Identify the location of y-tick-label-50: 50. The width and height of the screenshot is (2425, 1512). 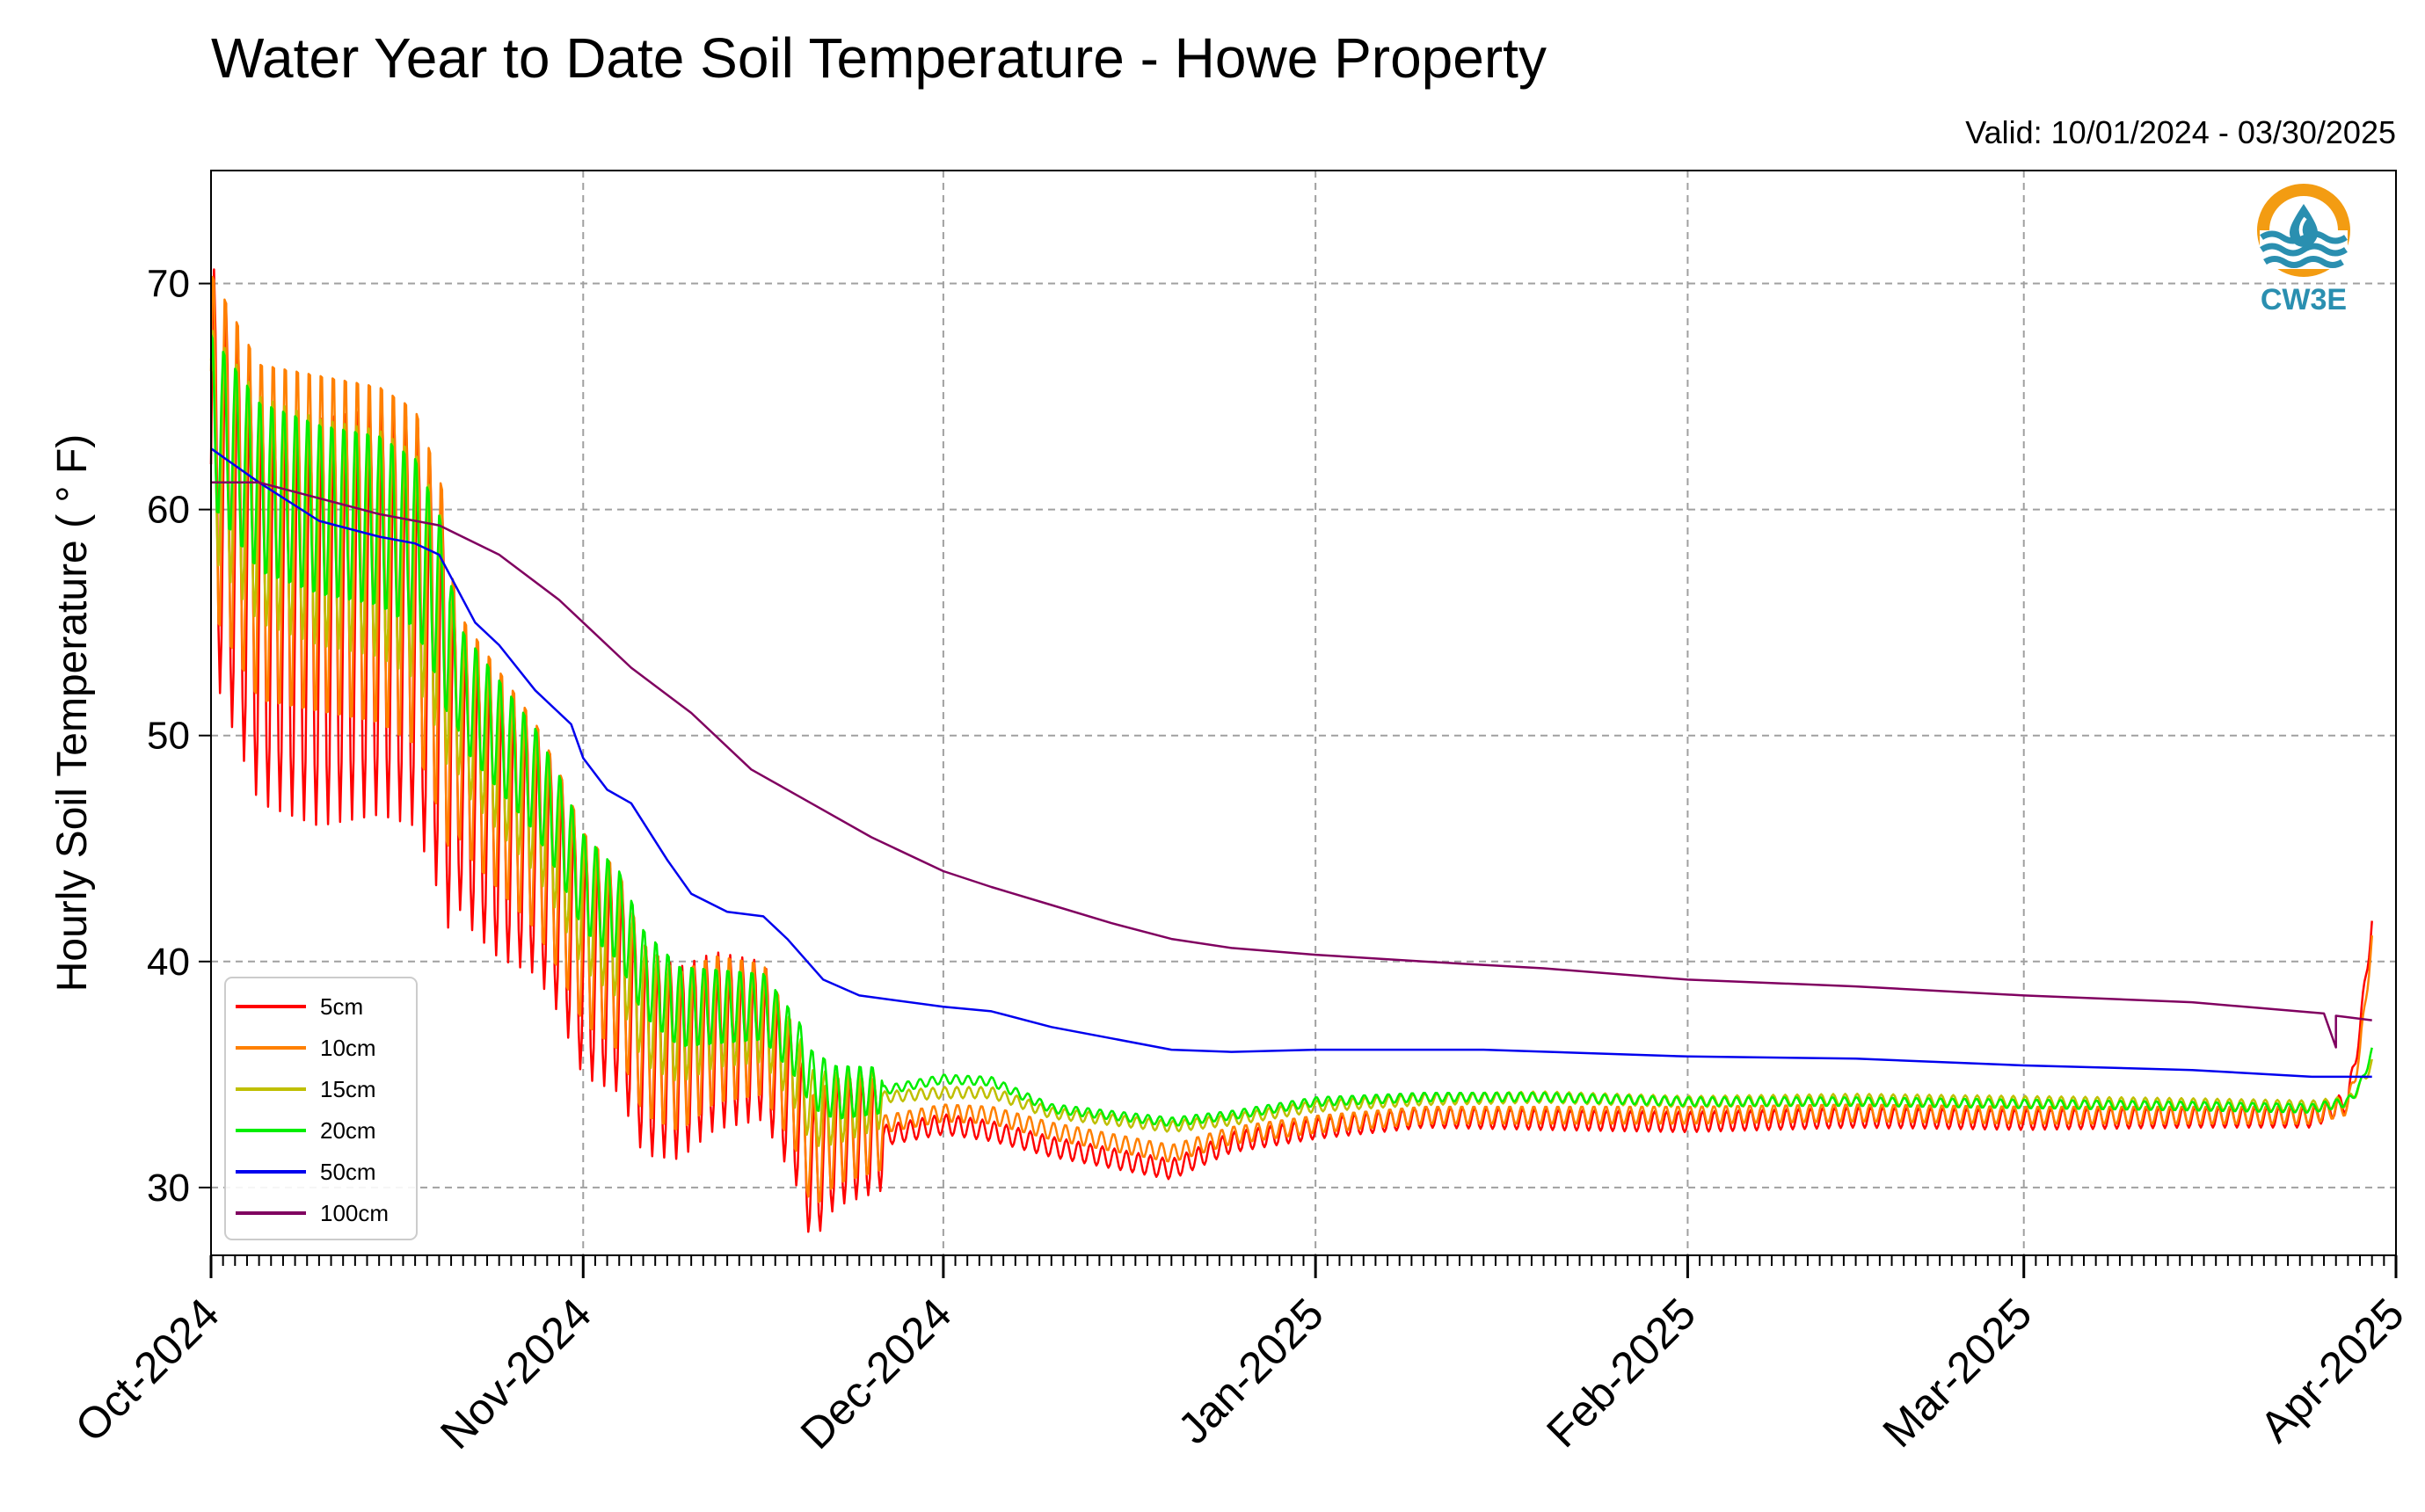
(168, 737).